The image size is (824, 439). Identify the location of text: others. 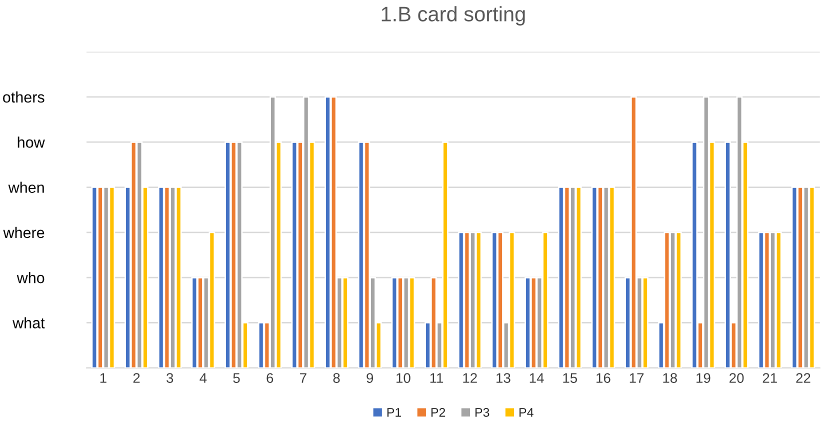
(23, 97).